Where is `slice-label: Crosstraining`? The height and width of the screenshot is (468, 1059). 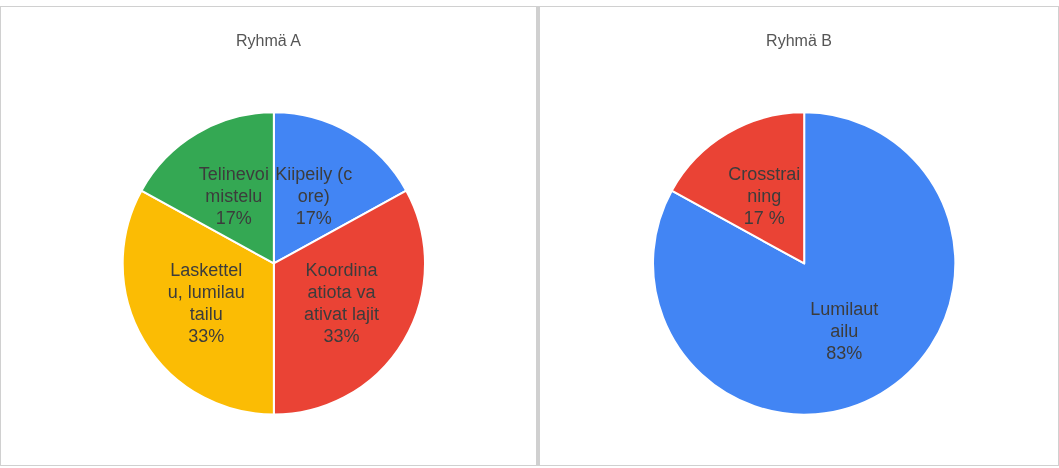
slice-label: Crosstraining is located at coordinates (764, 184).